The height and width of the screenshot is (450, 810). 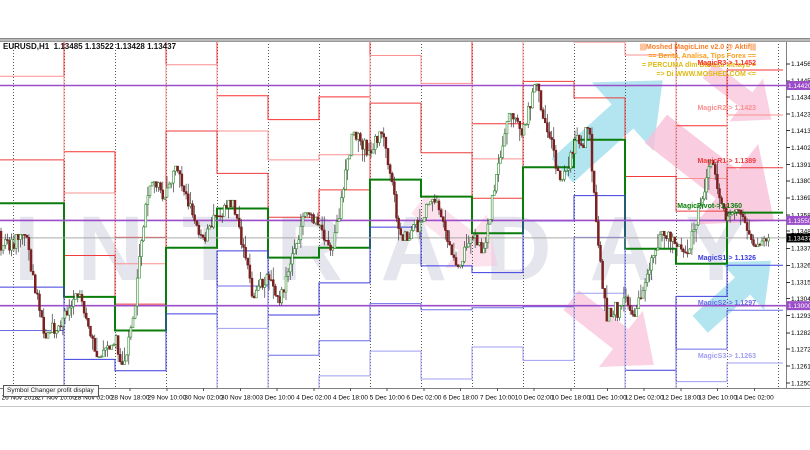 I want to click on time-tick-label: 7 Dec 10:00, so click(x=497, y=398).